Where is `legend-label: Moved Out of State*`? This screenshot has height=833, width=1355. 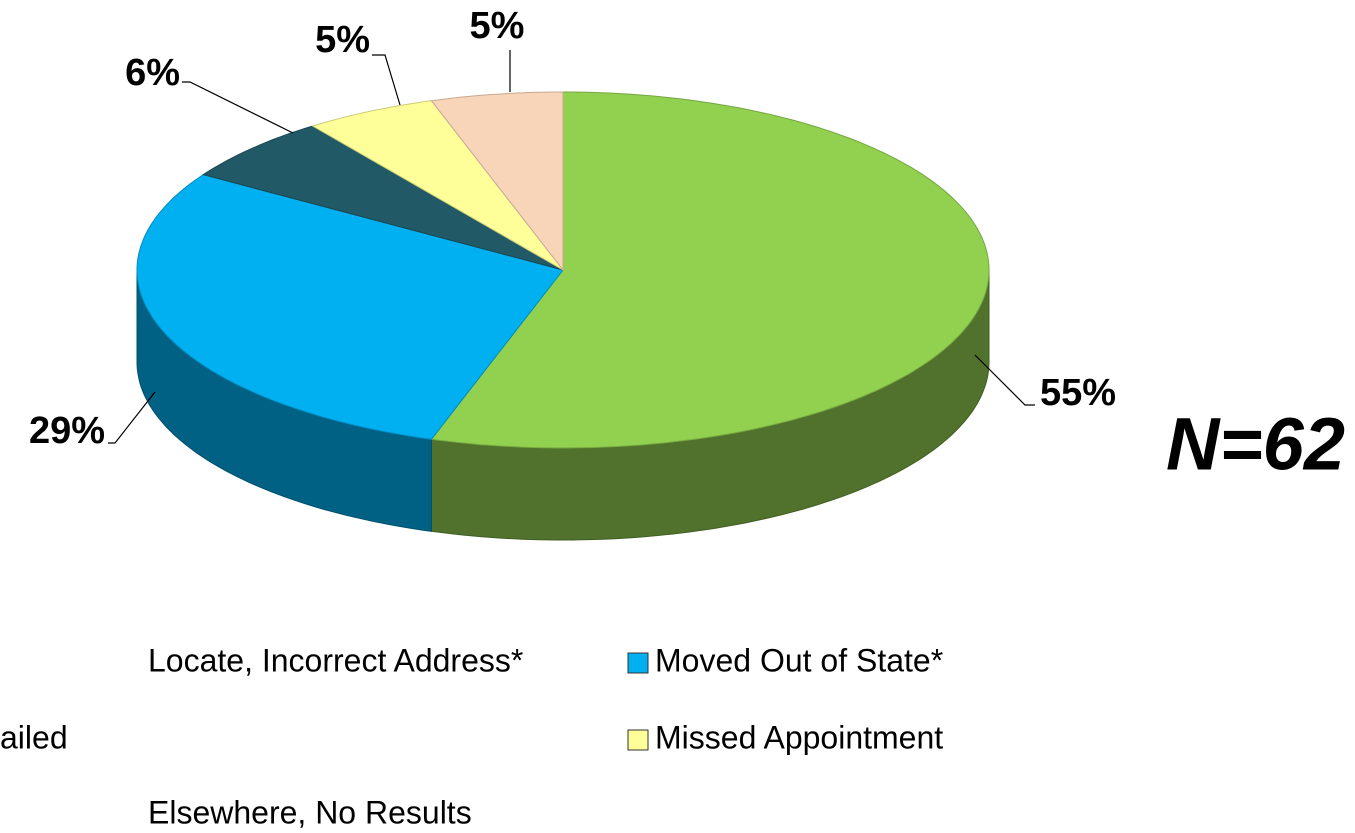
legend-label: Moved Out of State* is located at coordinates (799, 660).